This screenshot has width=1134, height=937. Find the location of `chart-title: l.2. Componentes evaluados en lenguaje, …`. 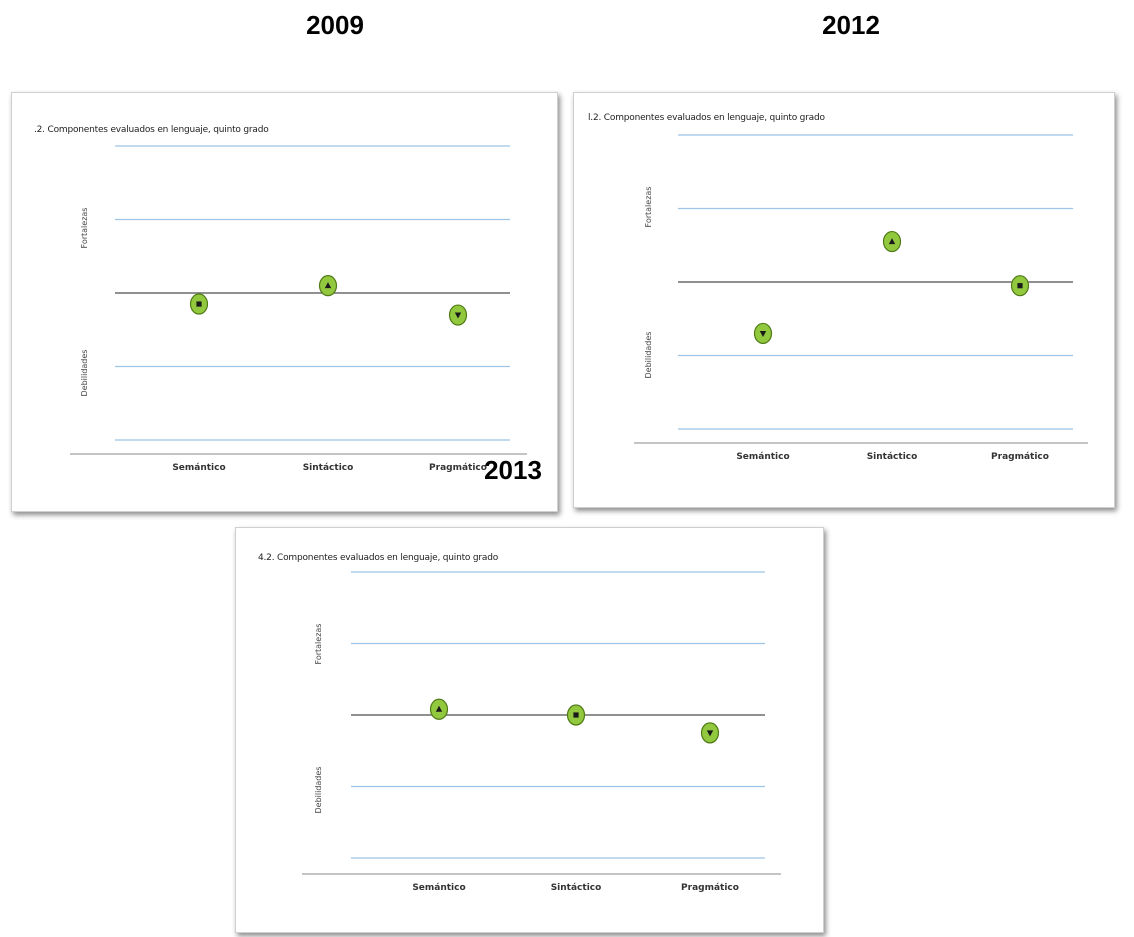

chart-title: l.2. Componentes evaluados en lenguaje, … is located at coordinates (706, 118).